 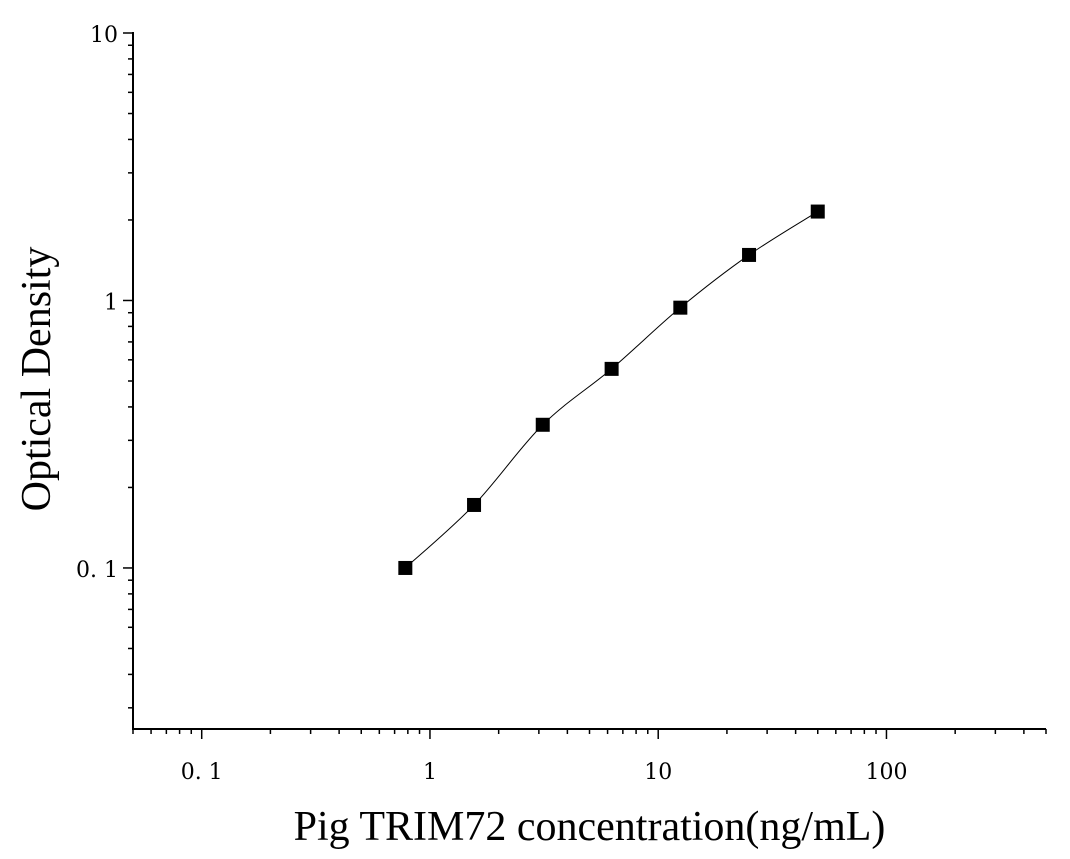 I want to click on y-tick-label: 0. 1, so click(x=97, y=570).